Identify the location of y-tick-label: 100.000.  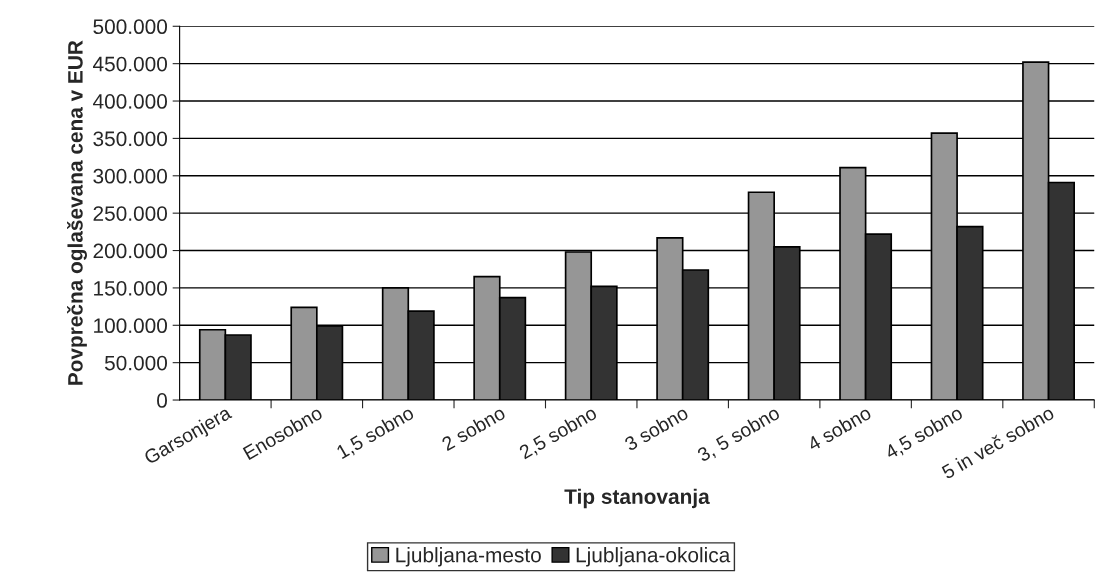
(131, 326).